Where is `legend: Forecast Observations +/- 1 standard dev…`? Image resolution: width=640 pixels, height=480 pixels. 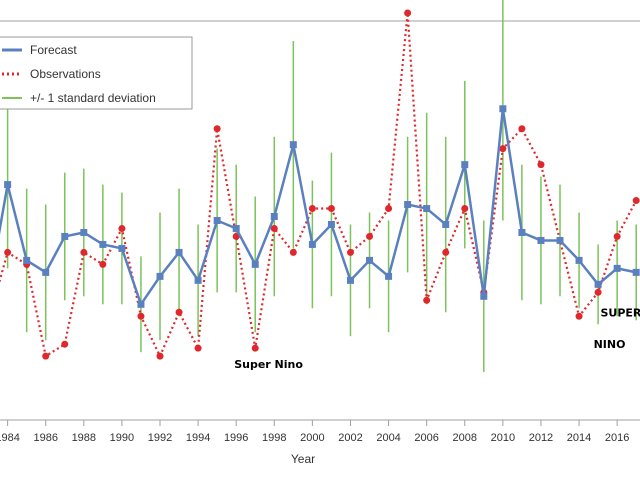
legend: Forecast Observations +/- 1 standard dev… is located at coordinates (96, 73).